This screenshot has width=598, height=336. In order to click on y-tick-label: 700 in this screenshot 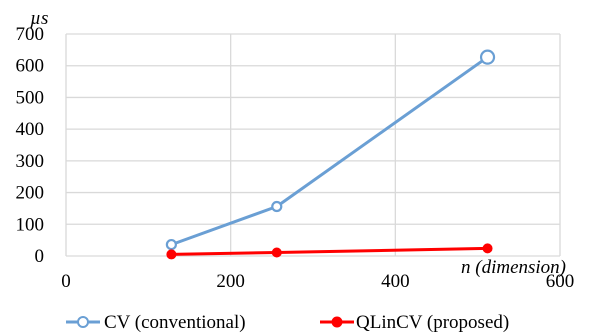, I will do `click(30, 34)`.